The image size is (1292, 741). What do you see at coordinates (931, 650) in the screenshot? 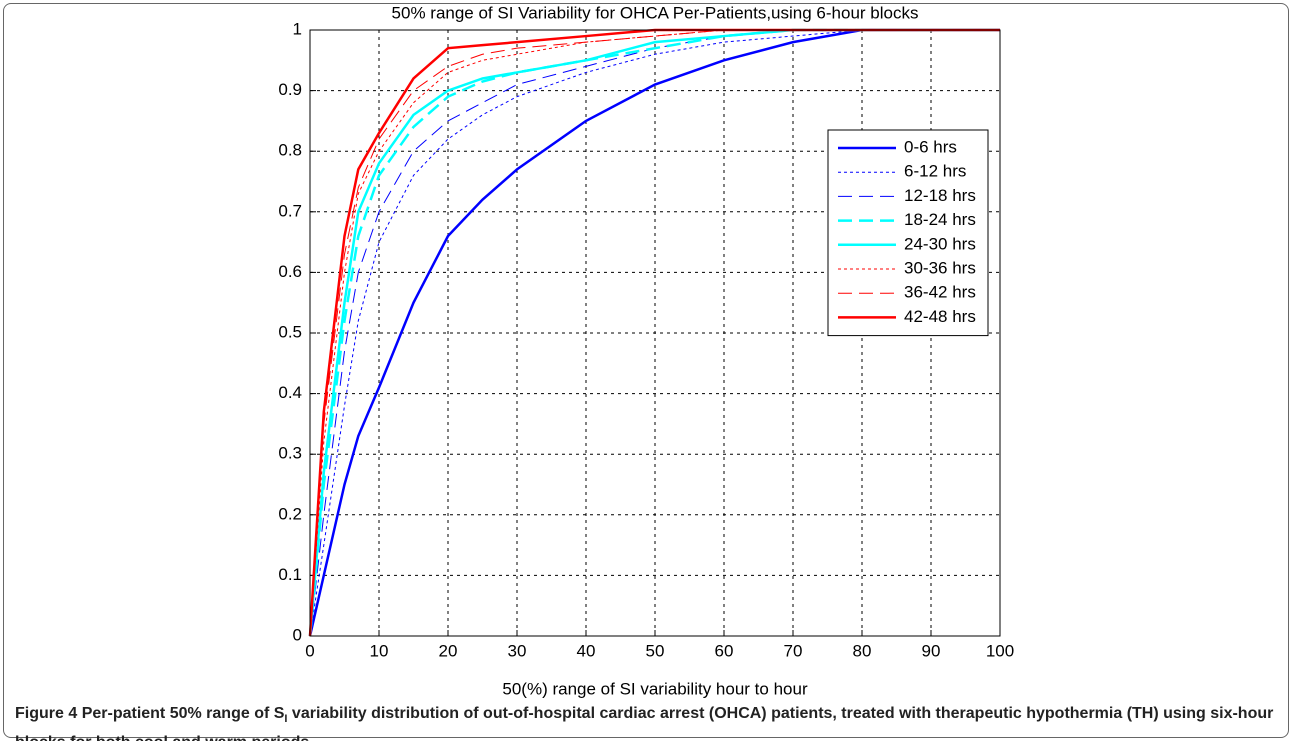
I see `x-tick-label: 90` at bounding box center [931, 650].